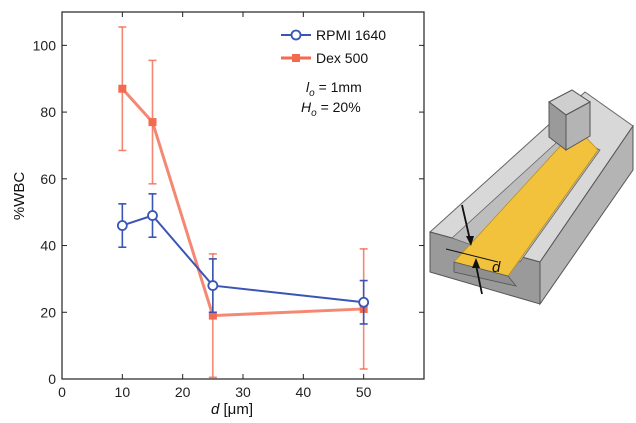  What do you see at coordinates (304, 392) in the screenshot?
I see `x-tick-label: 40` at bounding box center [304, 392].